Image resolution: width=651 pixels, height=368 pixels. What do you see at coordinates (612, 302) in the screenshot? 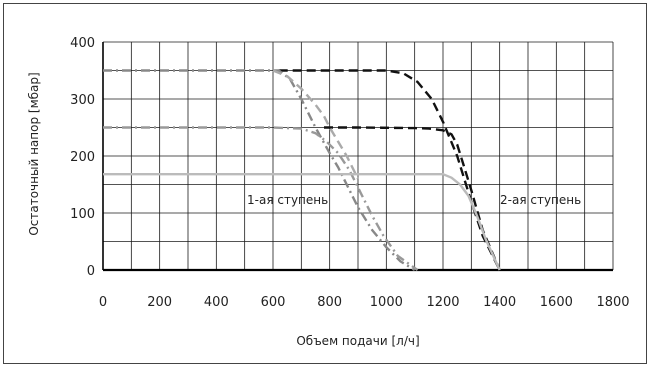
I see `x-tick-label: 1800` at bounding box center [612, 302].